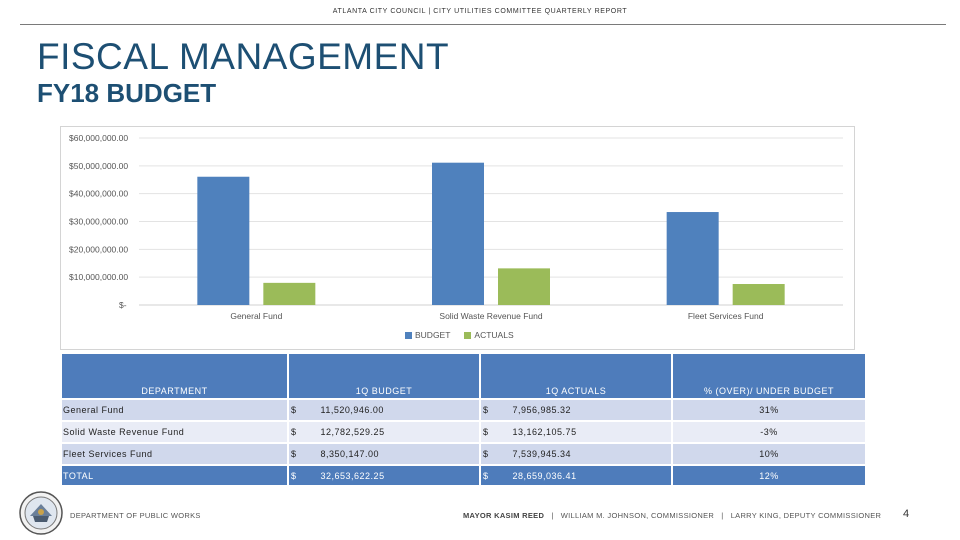  Describe the element at coordinates (384, 453) in the screenshot. I see `budget-cell: $8,350,147.00` at that location.